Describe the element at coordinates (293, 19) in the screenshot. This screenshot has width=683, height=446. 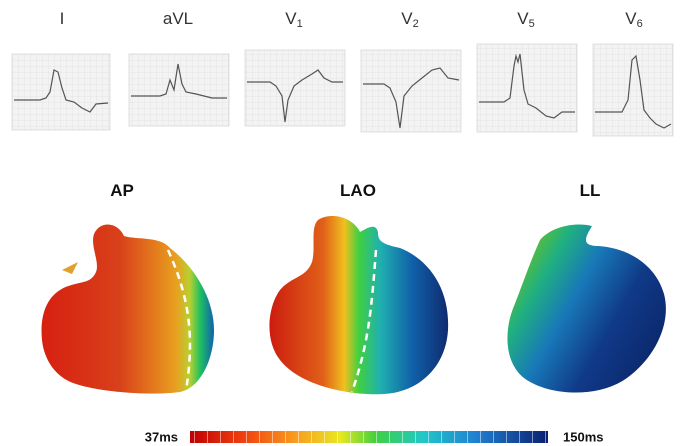
I see `lead-label: V1` at that location.